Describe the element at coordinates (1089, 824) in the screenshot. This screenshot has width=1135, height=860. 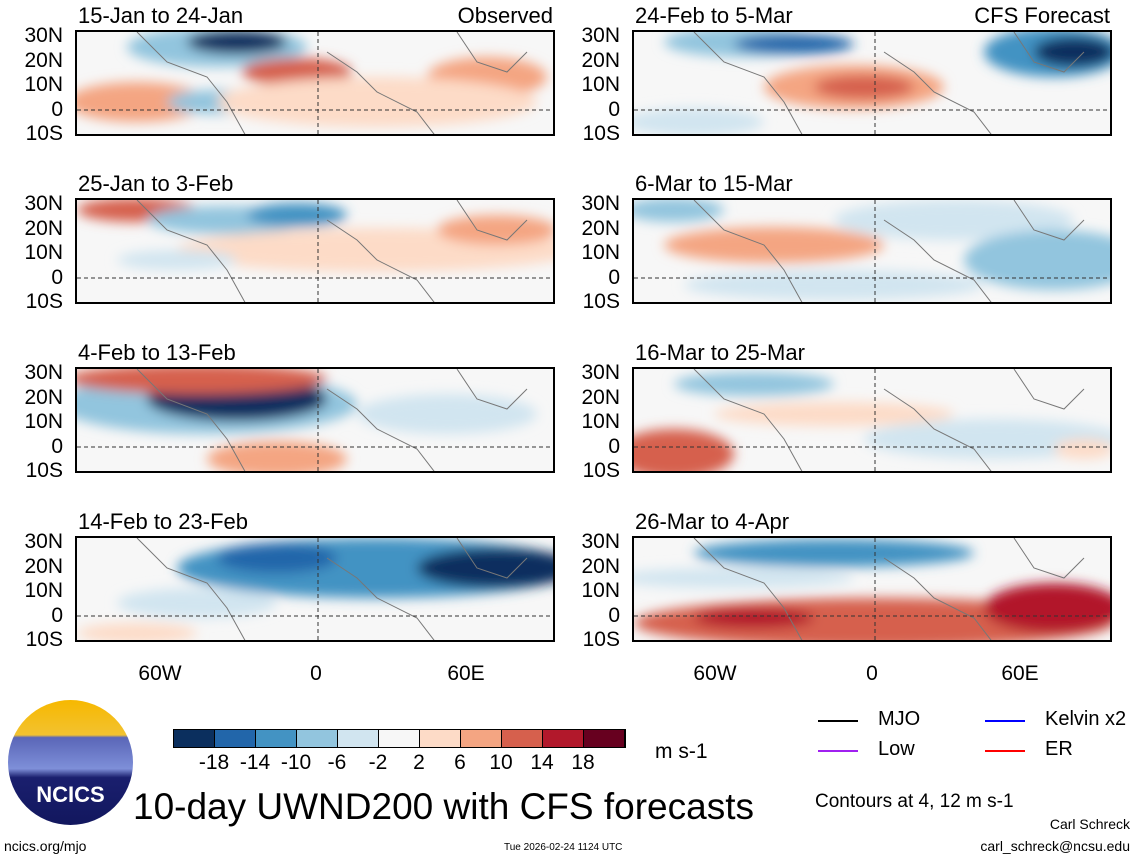
I see `footer-author: Carl Schreck` at that location.